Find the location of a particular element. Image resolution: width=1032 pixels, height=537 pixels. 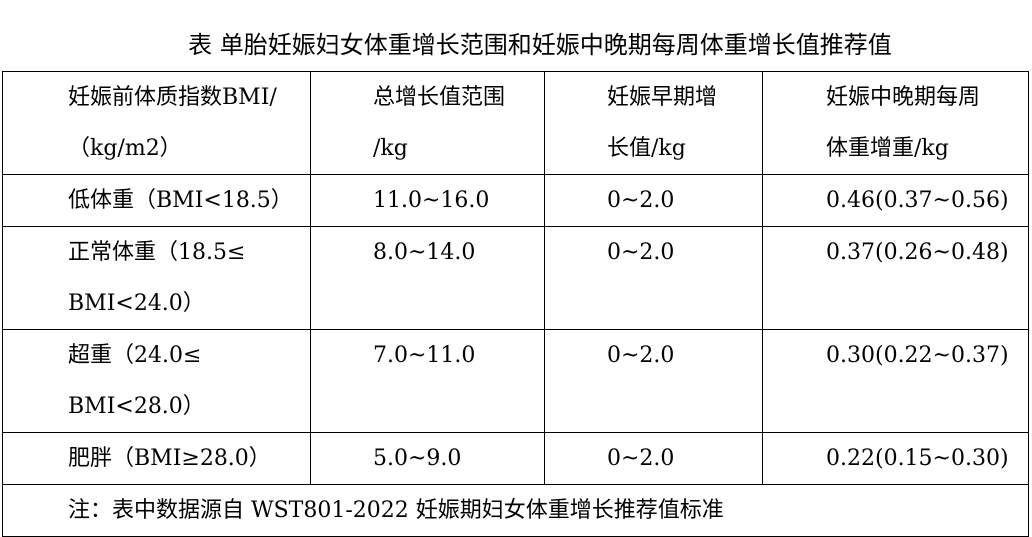

header-bmi-line2: （kg/m2） is located at coordinates (125, 148).